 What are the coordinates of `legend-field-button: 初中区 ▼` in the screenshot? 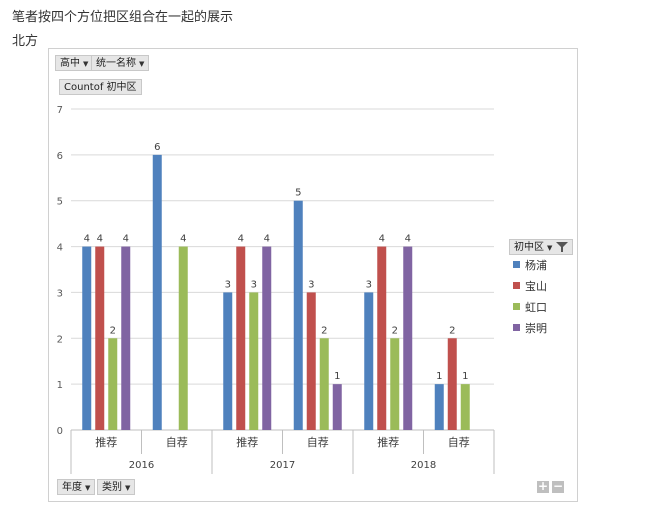 It's located at (541, 247).